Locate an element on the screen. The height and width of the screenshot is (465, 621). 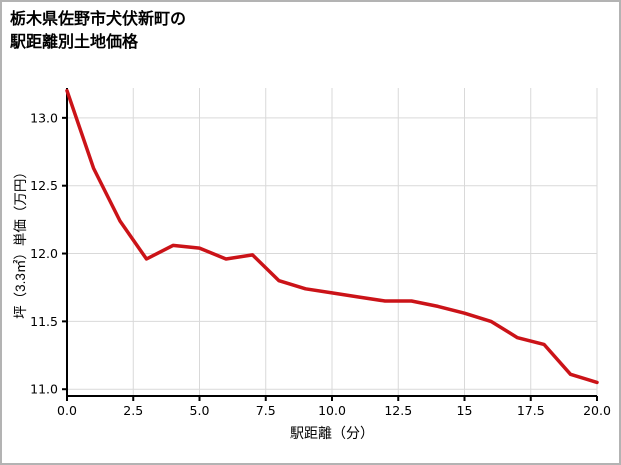
x-tick-label: 12.5 is located at coordinates (398, 410).